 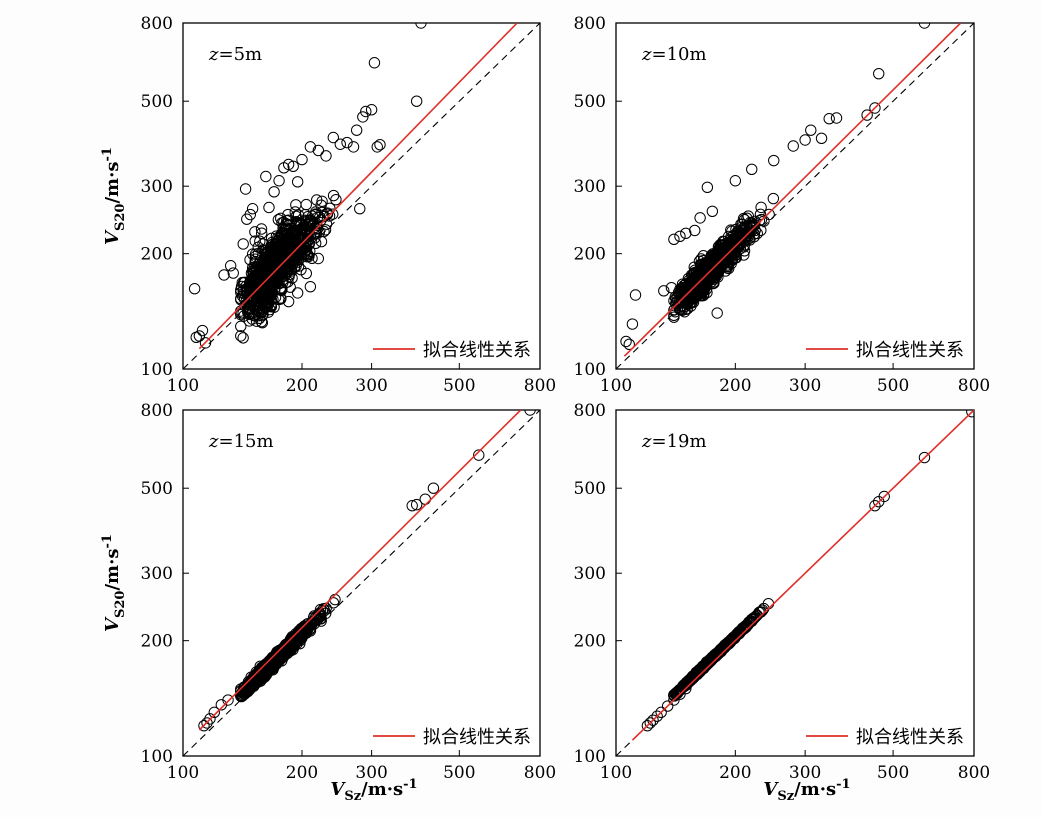 I want to click on panel-label-var: z, so click(x=646, y=54).